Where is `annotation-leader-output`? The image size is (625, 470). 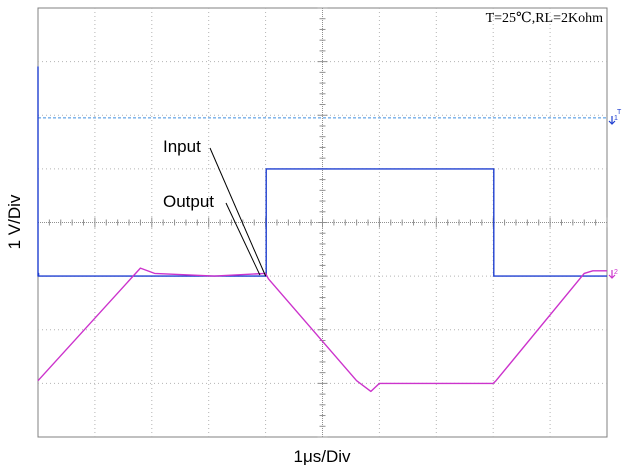
annotation-leader-output is located at coordinates (243, 239).